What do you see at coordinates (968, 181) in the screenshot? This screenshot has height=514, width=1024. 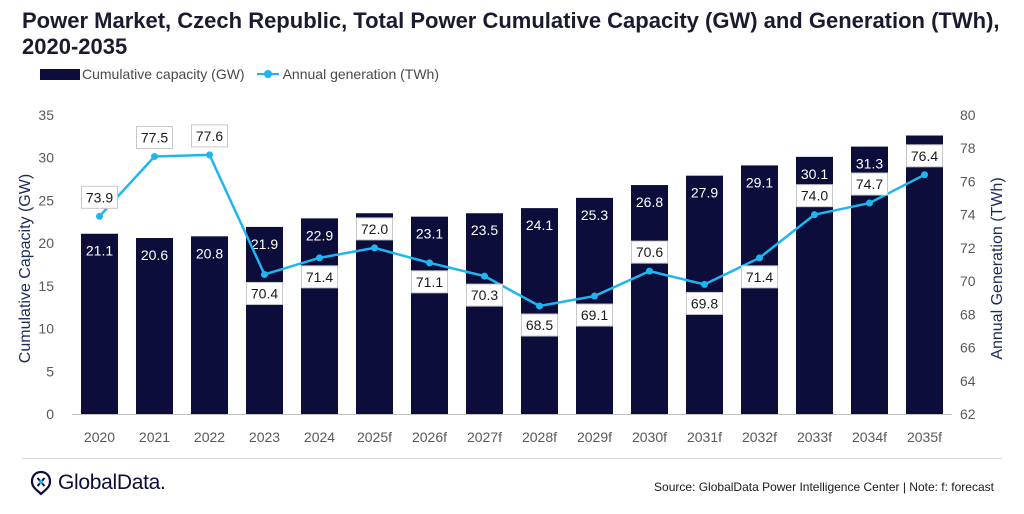 I see `y-right-tick-label: 76` at bounding box center [968, 181].